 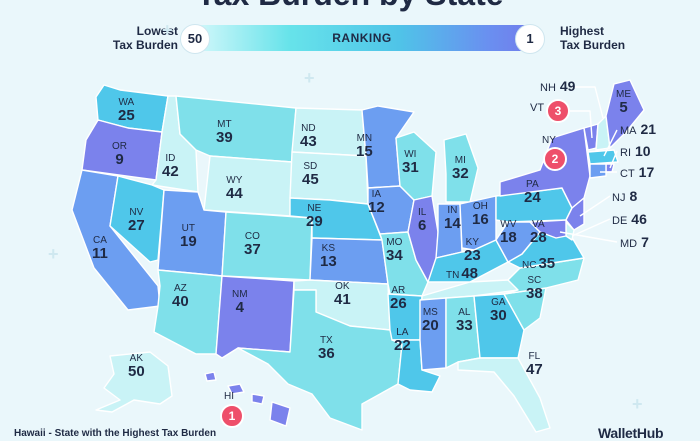 What do you see at coordinates (248, 186) in the screenshot?
I see `state-WY` at bounding box center [248, 186].